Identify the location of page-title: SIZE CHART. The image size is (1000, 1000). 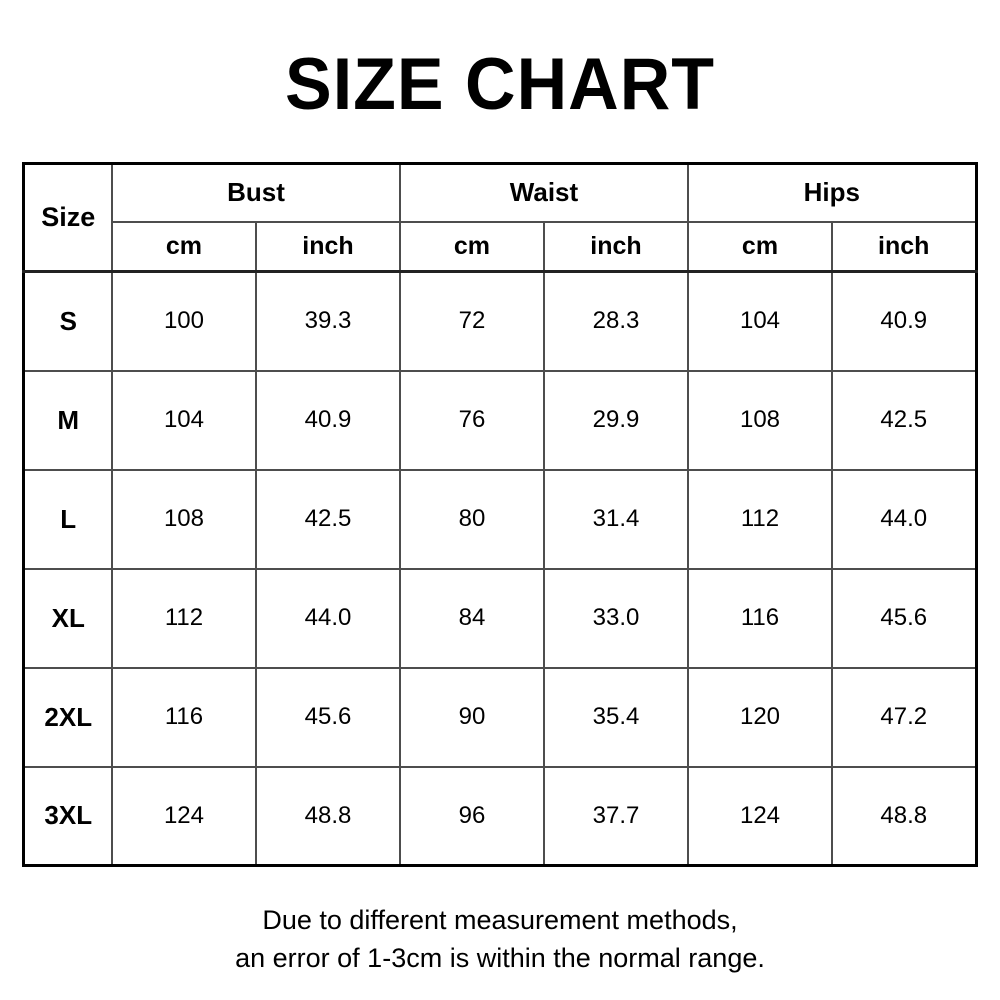
(500, 84).